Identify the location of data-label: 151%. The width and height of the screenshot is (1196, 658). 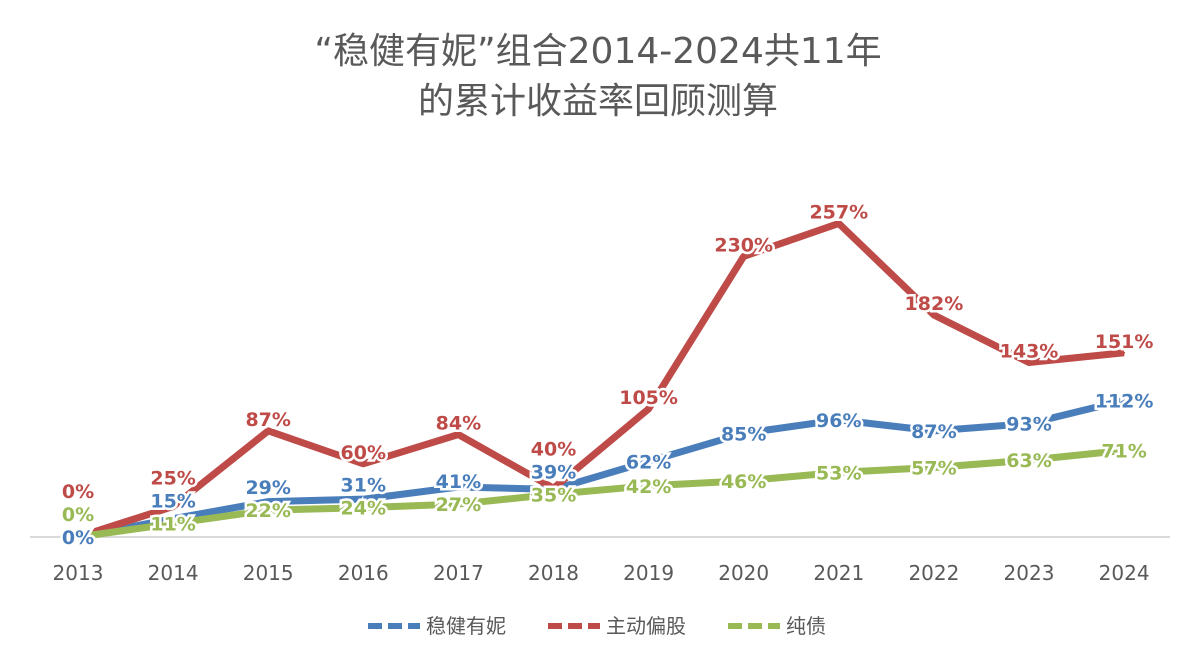
(1124, 342).